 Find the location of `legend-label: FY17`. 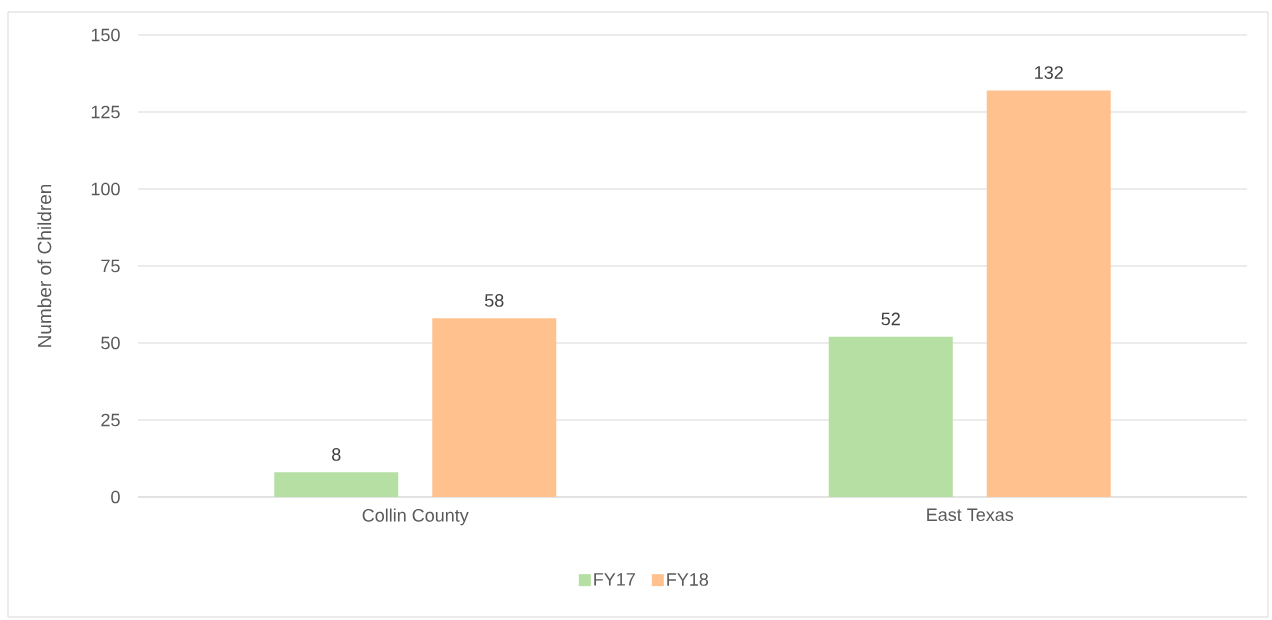

legend-label: FY17 is located at coordinates (614, 579).